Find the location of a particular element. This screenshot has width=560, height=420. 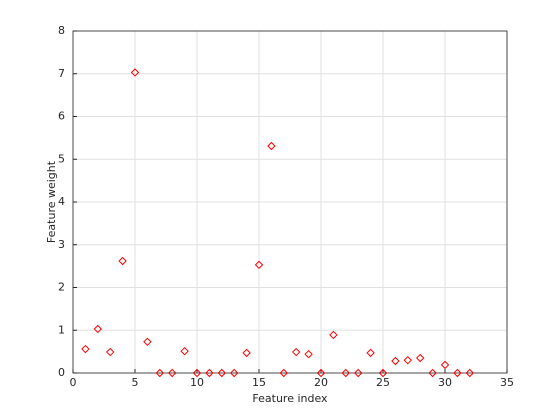

y-tick-label: 3 is located at coordinates (61, 244).